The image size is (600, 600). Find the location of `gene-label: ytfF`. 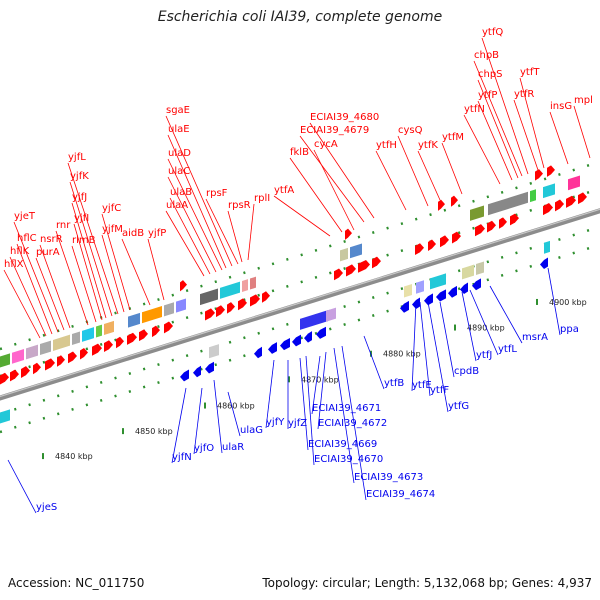

gene-label: ytfF is located at coordinates (439, 390).